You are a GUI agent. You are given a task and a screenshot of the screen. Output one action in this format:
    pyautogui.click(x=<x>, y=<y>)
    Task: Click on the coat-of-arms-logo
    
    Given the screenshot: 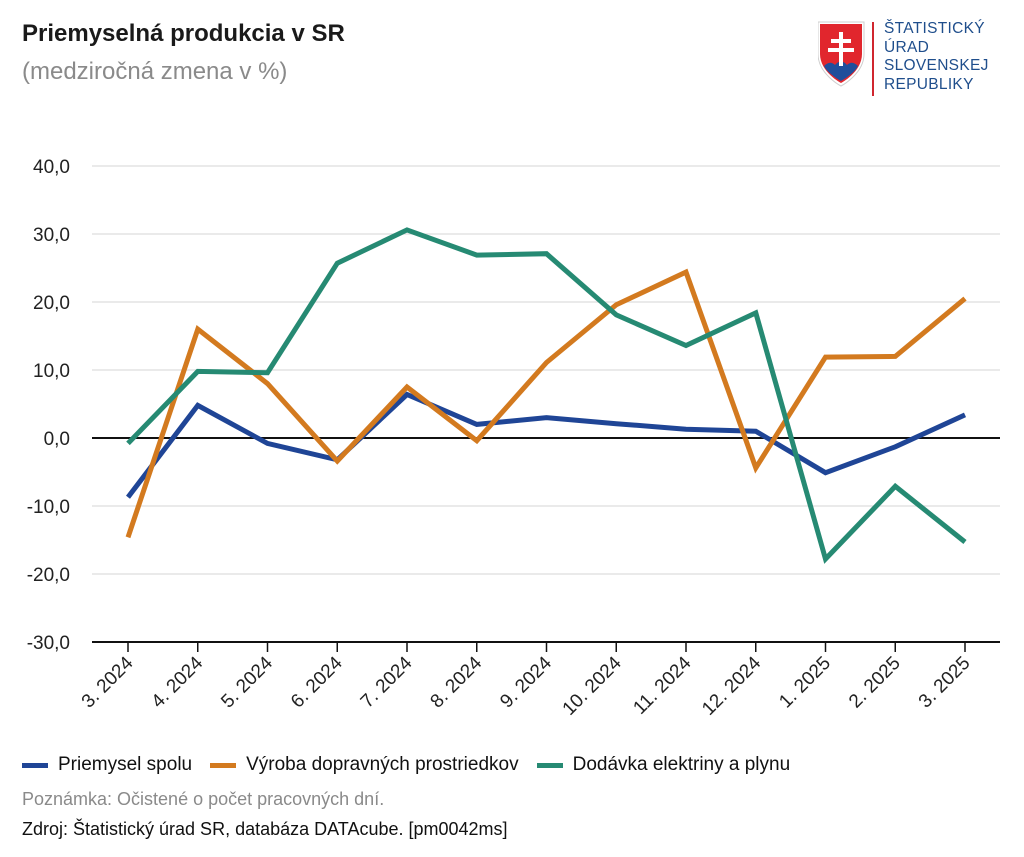 What is the action you would take?
    pyautogui.click(x=841, y=54)
    